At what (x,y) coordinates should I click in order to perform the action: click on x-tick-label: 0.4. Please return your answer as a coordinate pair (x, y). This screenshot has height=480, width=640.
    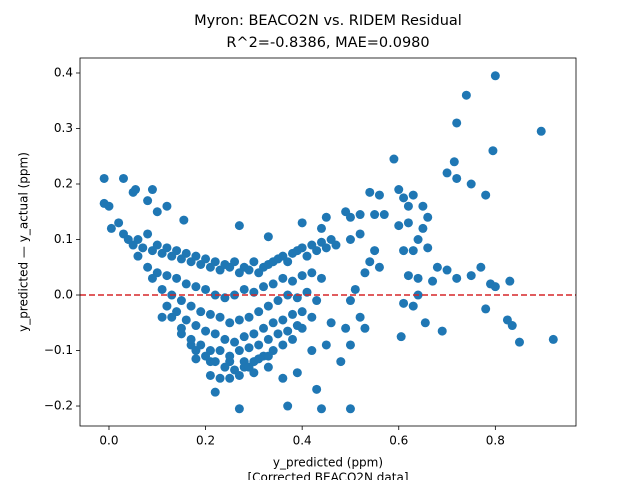
    Looking at the image, I should click on (302, 441).